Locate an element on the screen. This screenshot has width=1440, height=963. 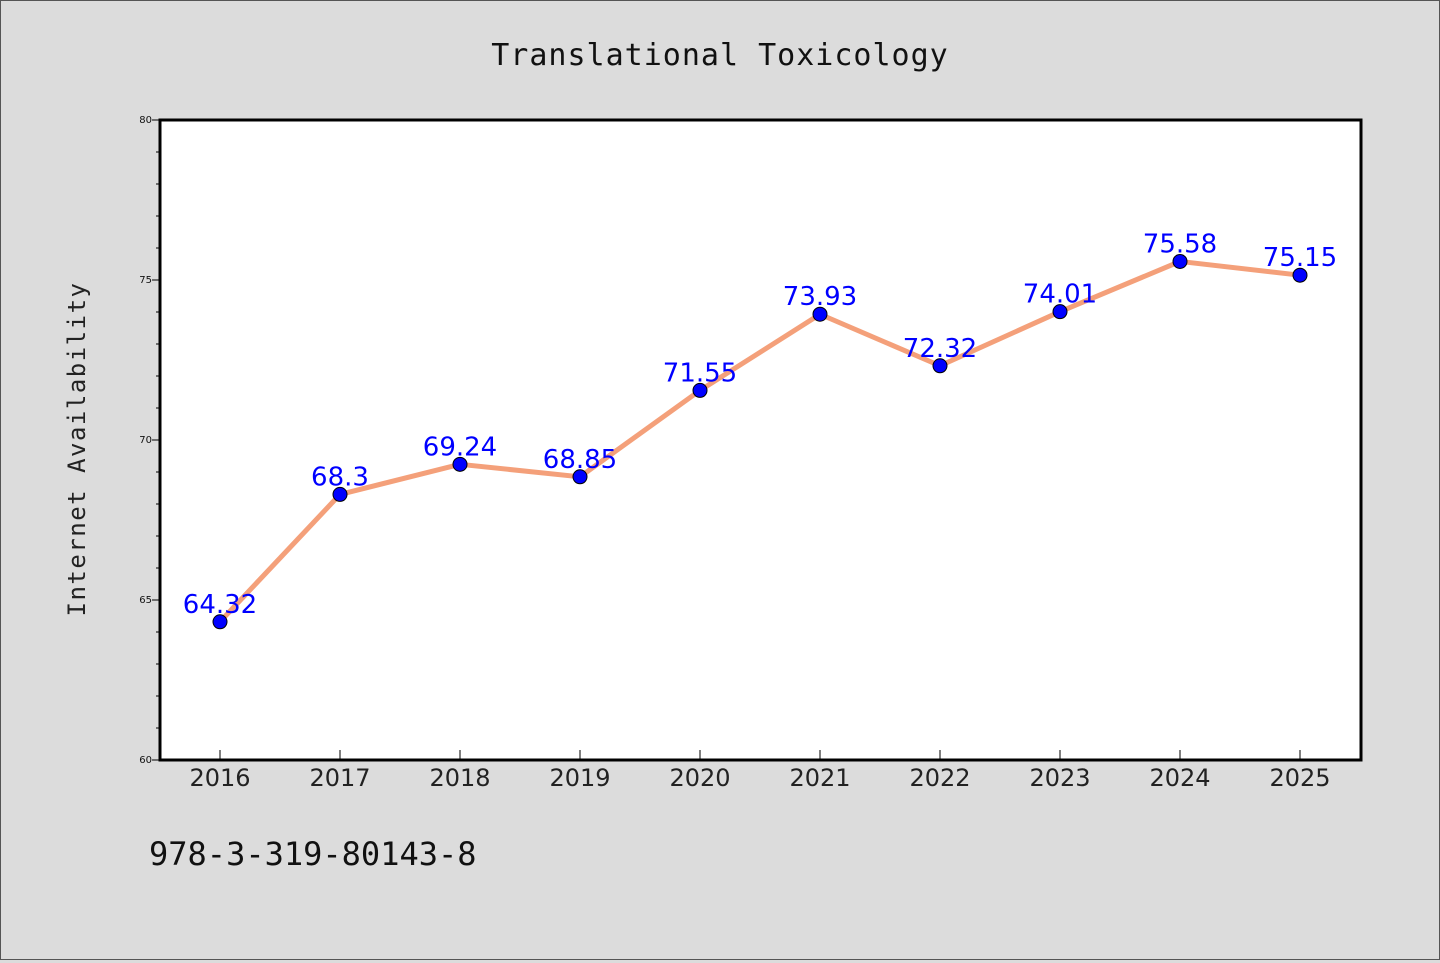
data-label: 72.32 is located at coordinates (940, 349).